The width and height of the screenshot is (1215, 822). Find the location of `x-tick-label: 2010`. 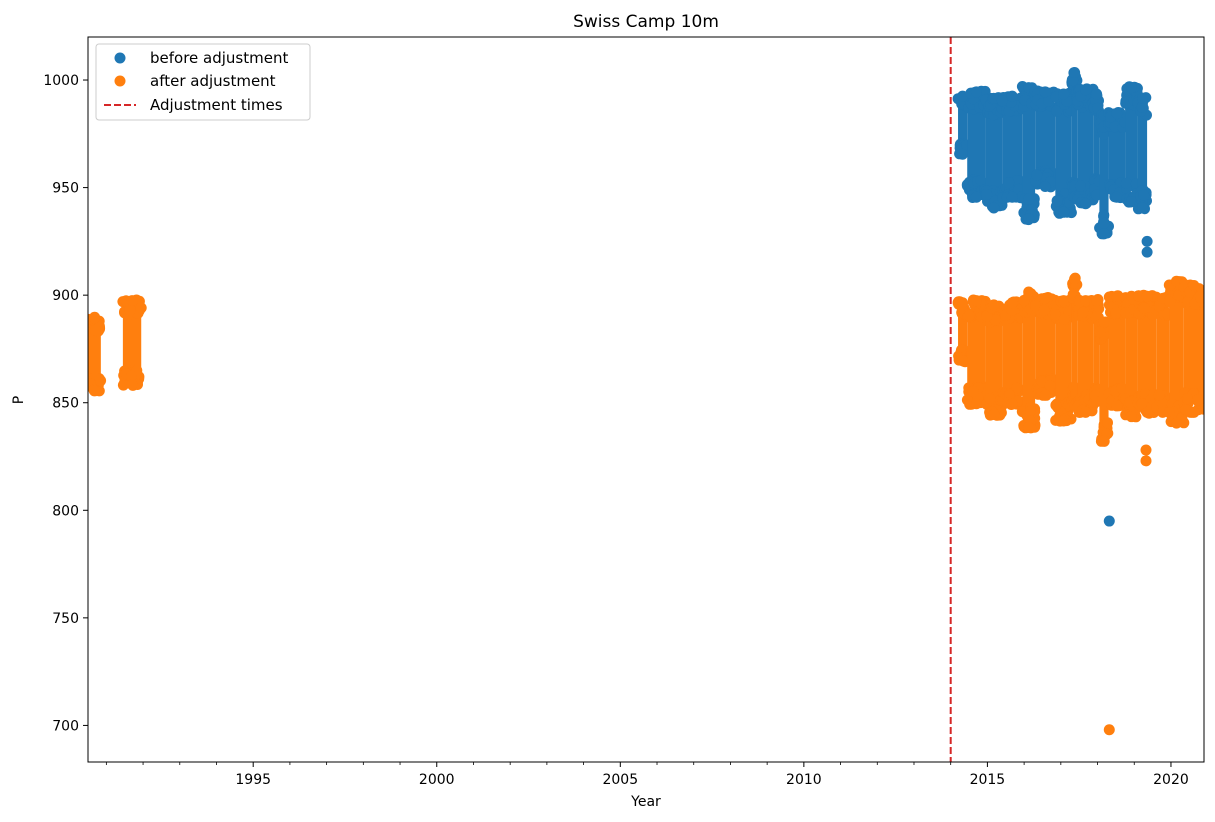

x-tick-label: 2010 is located at coordinates (804, 780).